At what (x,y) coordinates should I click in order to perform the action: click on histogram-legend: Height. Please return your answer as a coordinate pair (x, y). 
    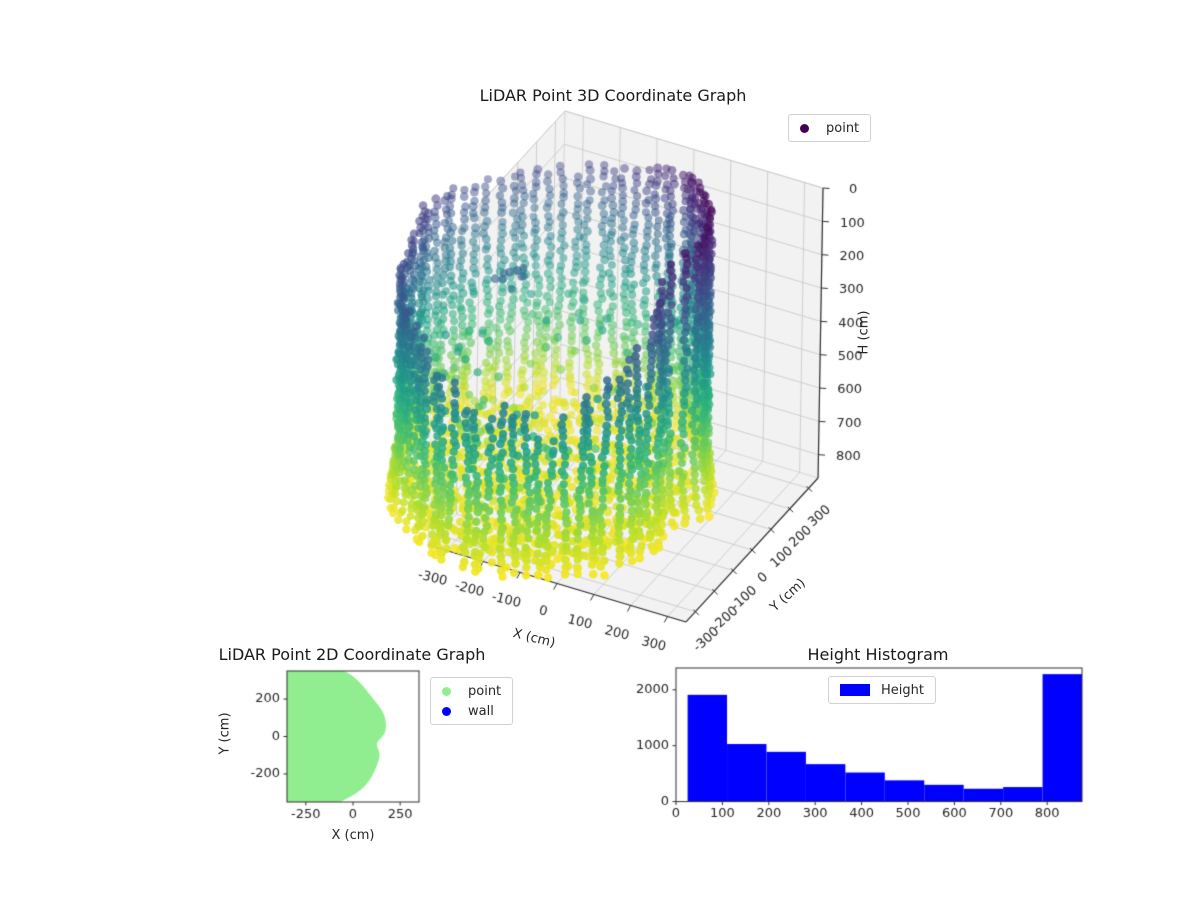
    Looking at the image, I should click on (882, 690).